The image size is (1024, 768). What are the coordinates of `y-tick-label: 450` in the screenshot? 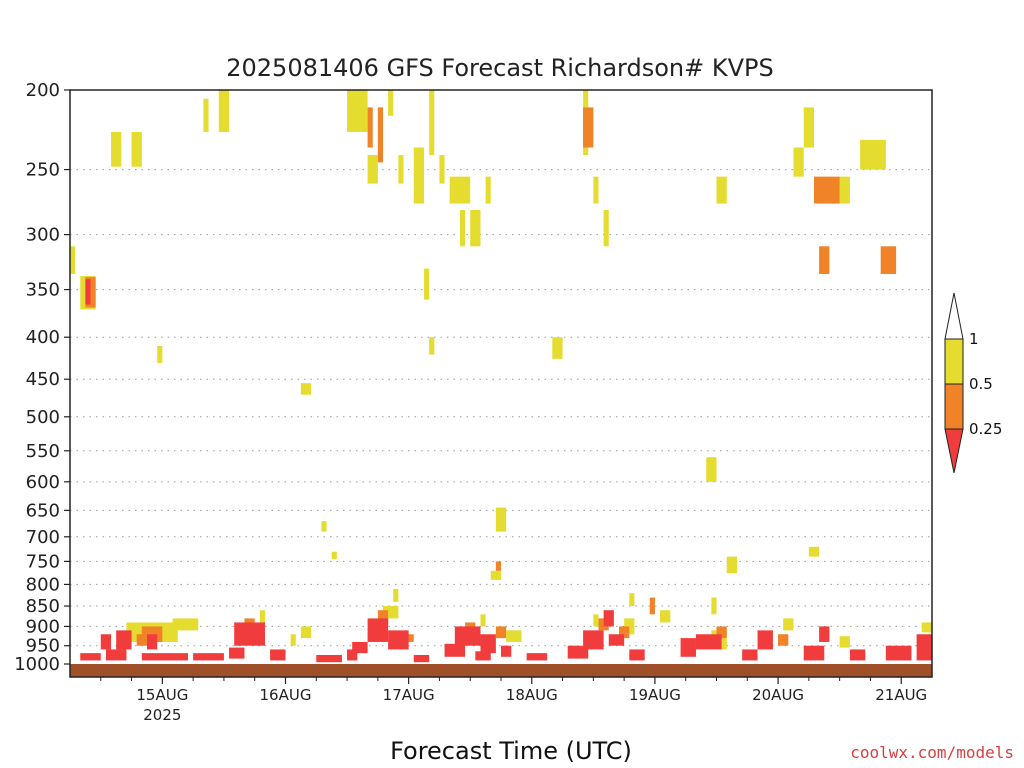 It's located at (43, 379).